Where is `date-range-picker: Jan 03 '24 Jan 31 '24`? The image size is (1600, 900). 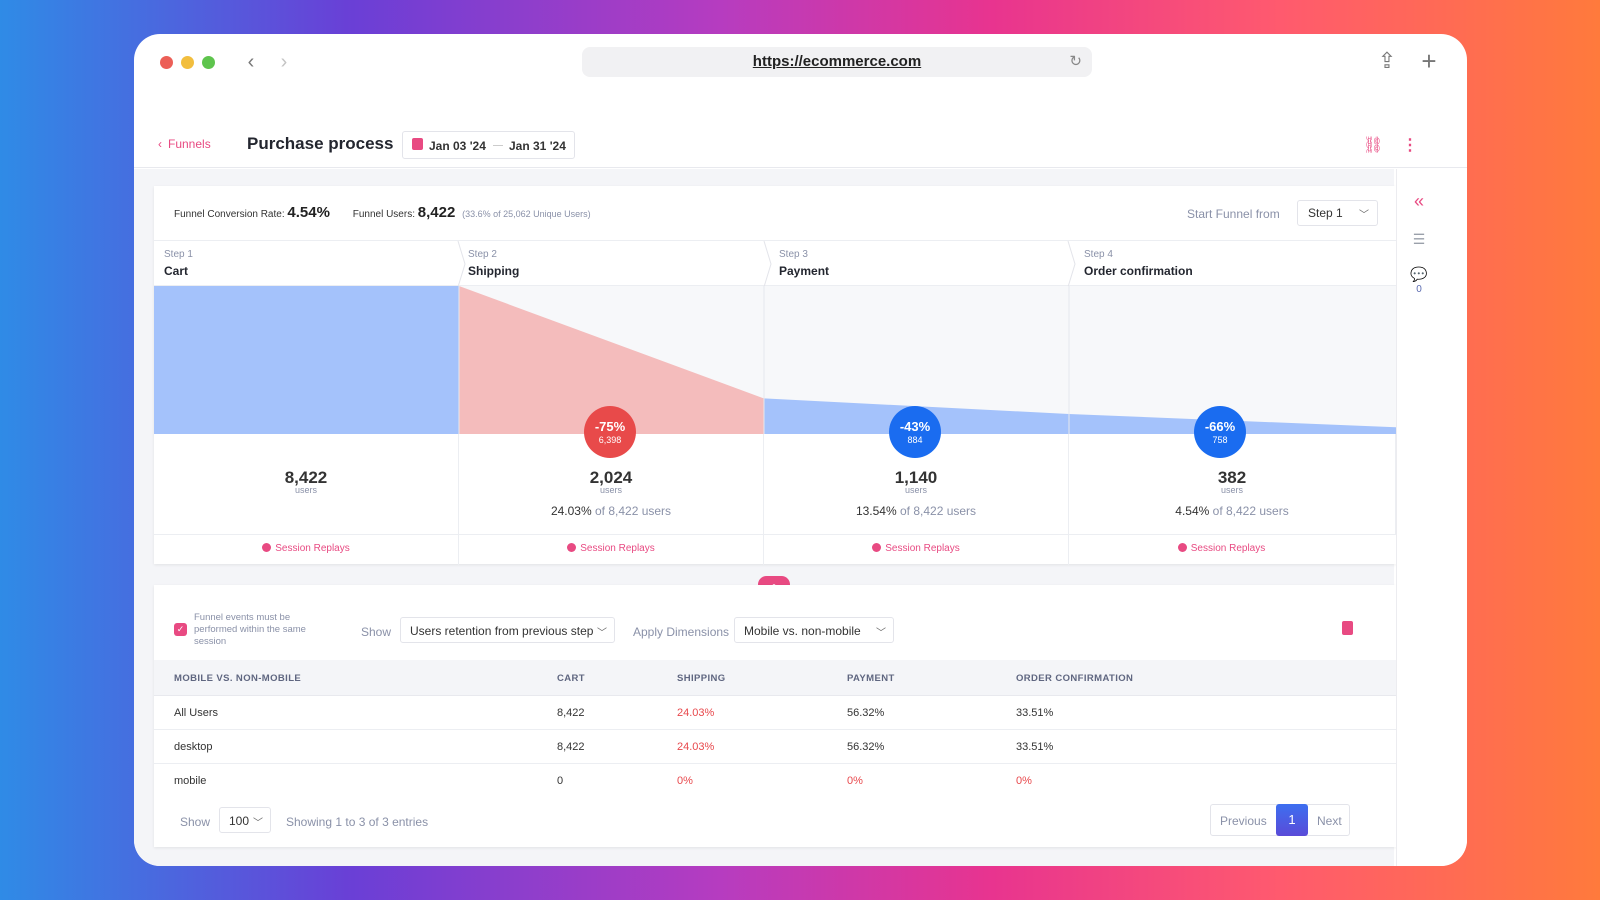
date-range-picker: Jan 03 '24 Jan 31 '24 is located at coordinates (488, 145).